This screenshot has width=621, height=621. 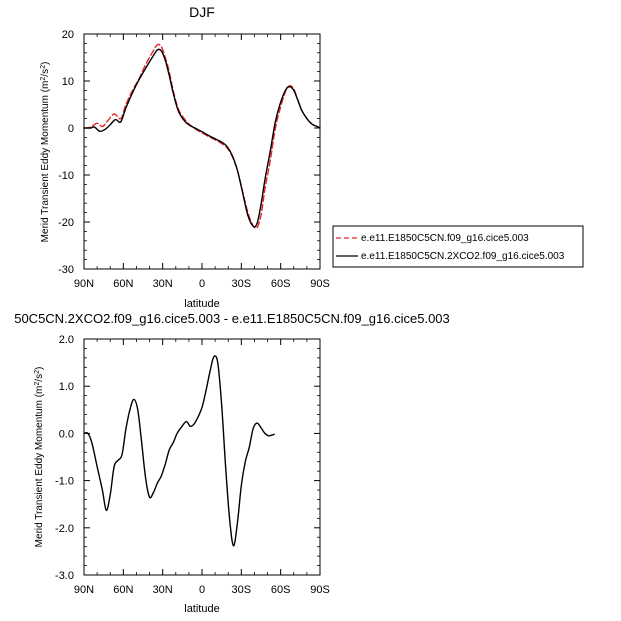 I want to click on bottom-y-tick-label: 2.0, so click(x=66, y=340).